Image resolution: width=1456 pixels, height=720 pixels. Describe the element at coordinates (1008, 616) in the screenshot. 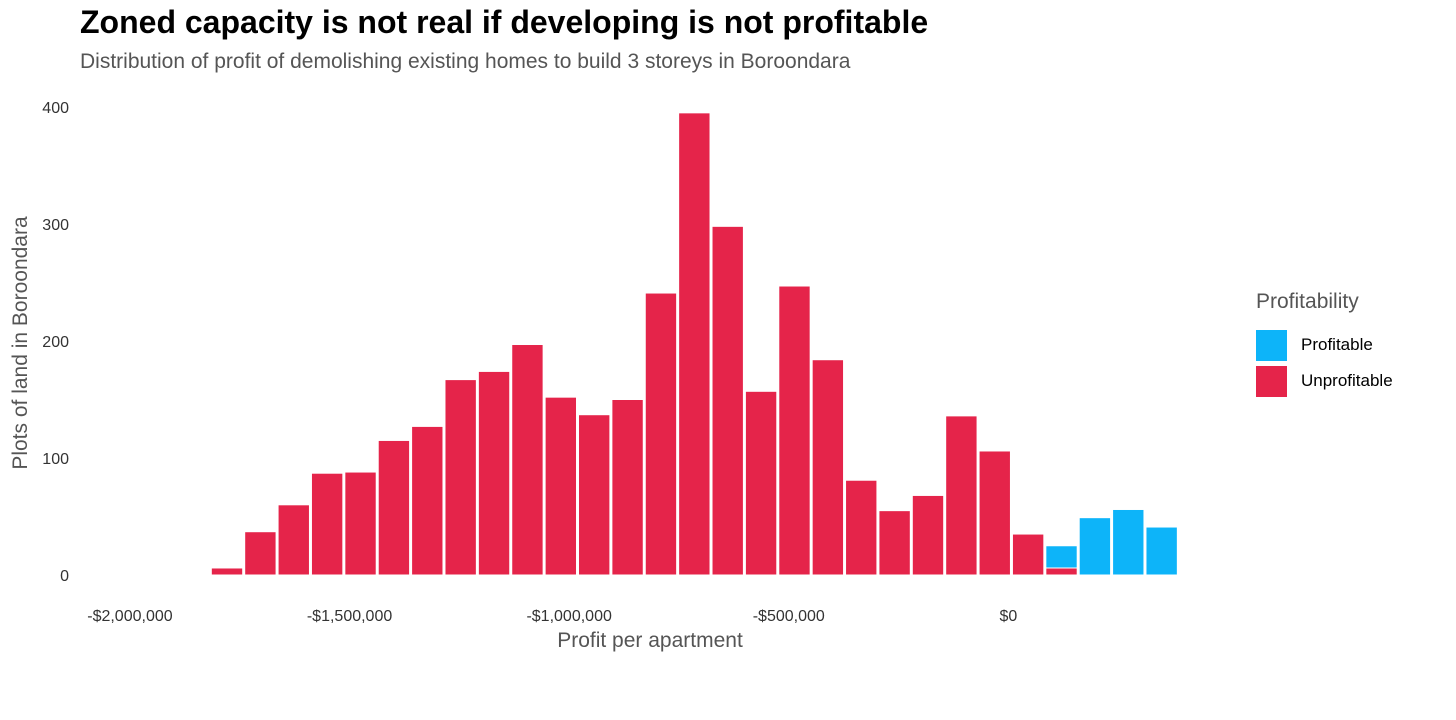

I see `x-tick-label: $0` at that location.